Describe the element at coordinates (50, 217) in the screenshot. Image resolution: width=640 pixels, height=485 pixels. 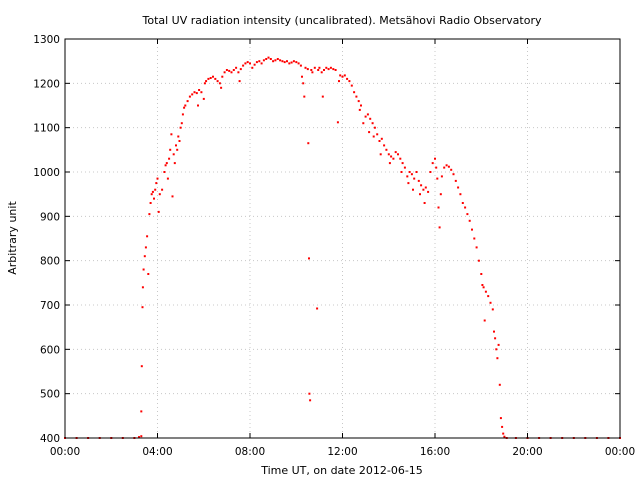
I see `y-tick-label: 900` at that location.